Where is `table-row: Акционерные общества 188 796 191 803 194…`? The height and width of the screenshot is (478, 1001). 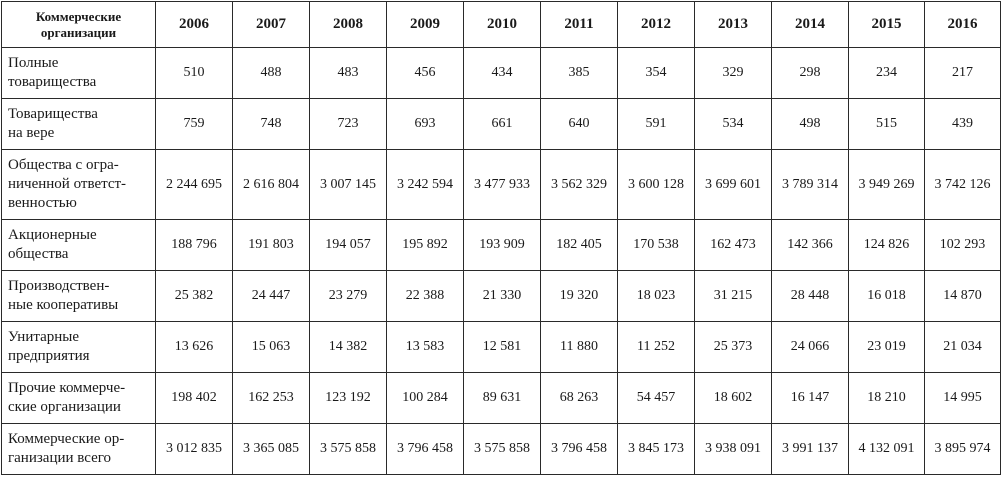 table-row: Акционерные общества 188 796 191 803 194… is located at coordinates (501, 245).